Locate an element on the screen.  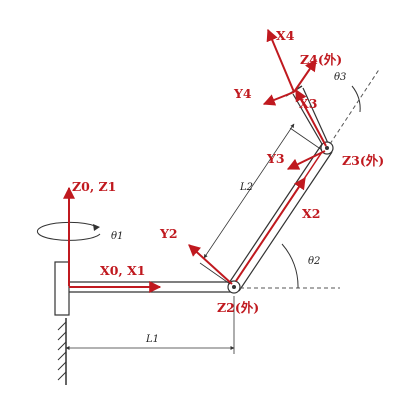
theta3-arc is located at coordinates (356, 99).